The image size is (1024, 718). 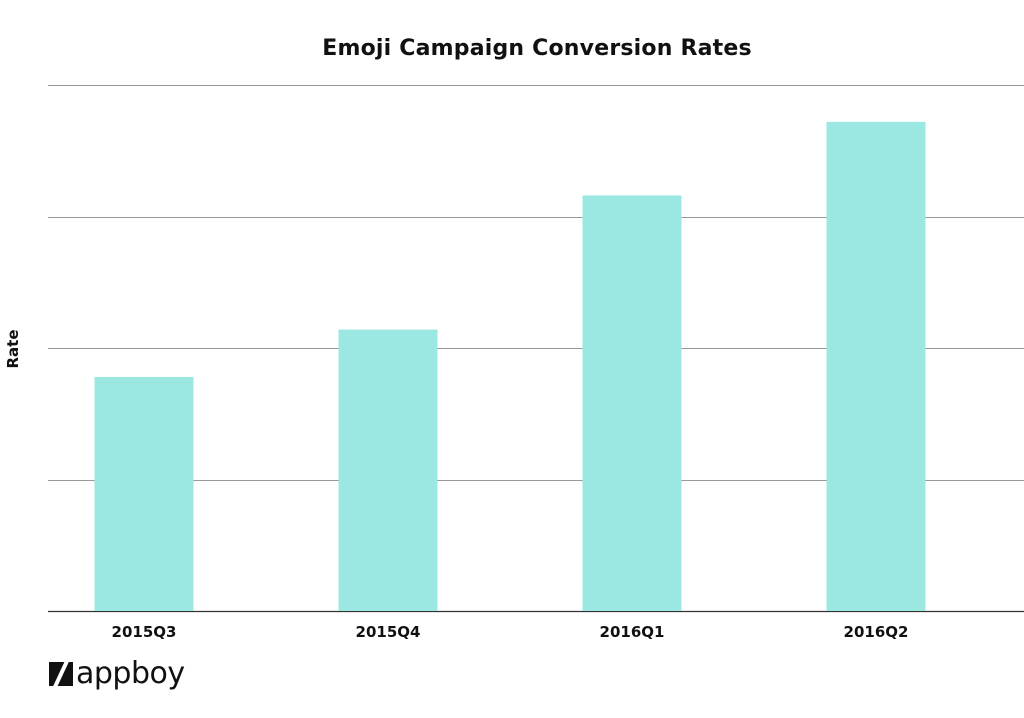 What do you see at coordinates (876, 632) in the screenshot?
I see `x-tick-label: 2016Q2` at bounding box center [876, 632].